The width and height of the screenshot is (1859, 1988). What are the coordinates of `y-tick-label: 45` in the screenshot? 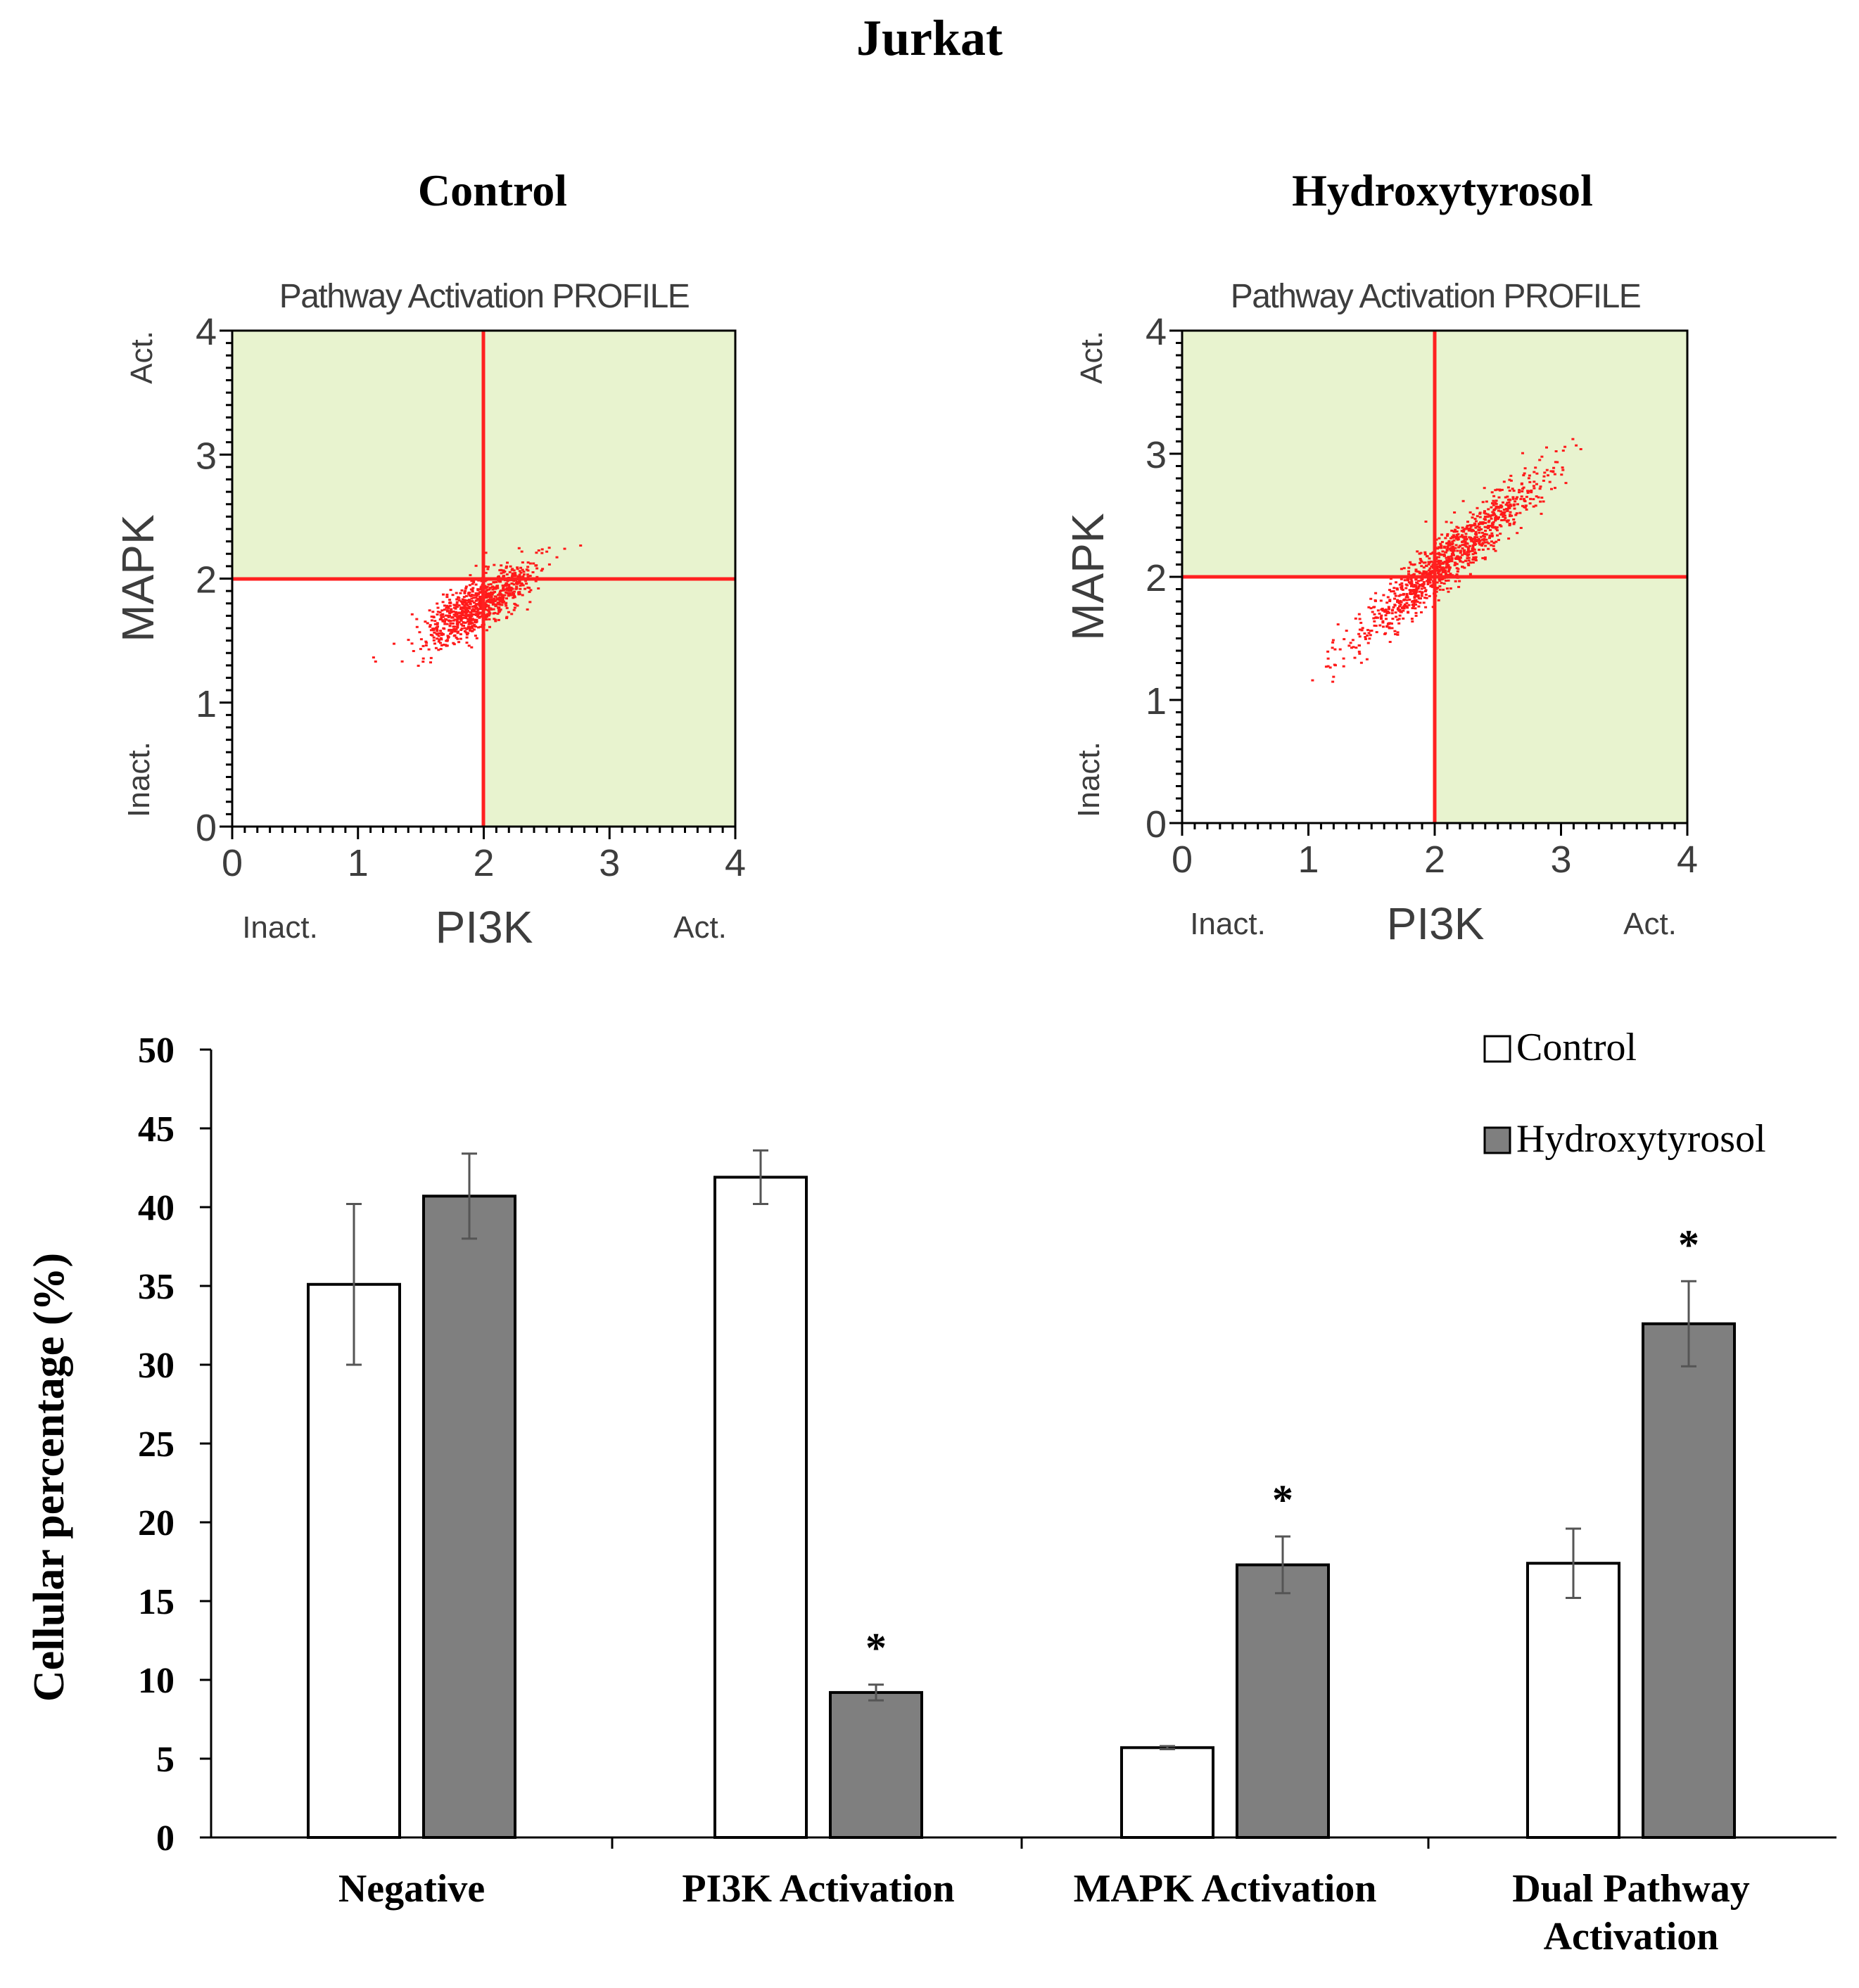 It's located at (156, 1129).